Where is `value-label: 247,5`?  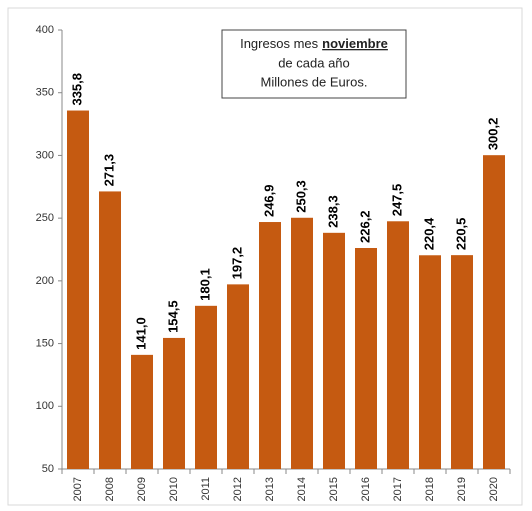
value-label: 247,5 is located at coordinates (396, 200).